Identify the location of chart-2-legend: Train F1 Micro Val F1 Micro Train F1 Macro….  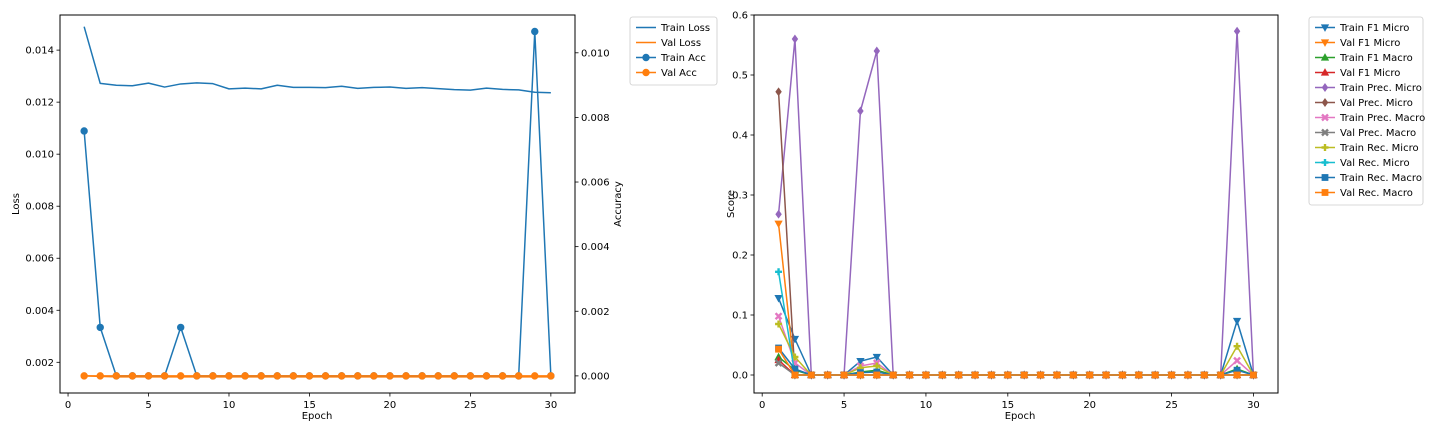
(1366, 111).